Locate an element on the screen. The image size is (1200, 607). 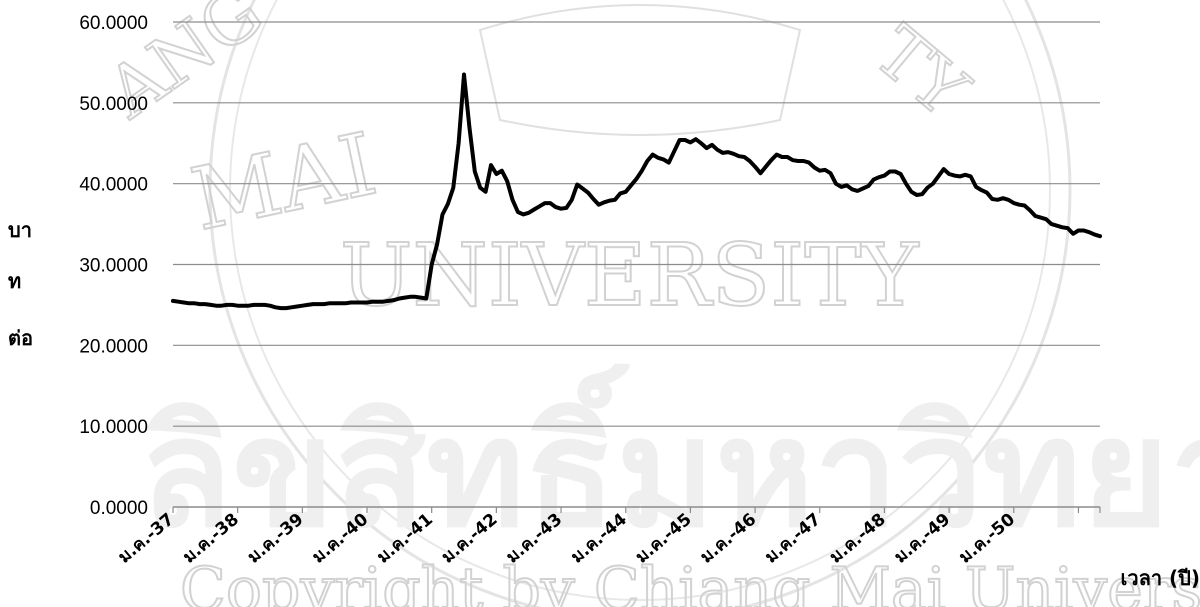
x-tick-label: ม.ค.-46 is located at coordinates (729, 539).